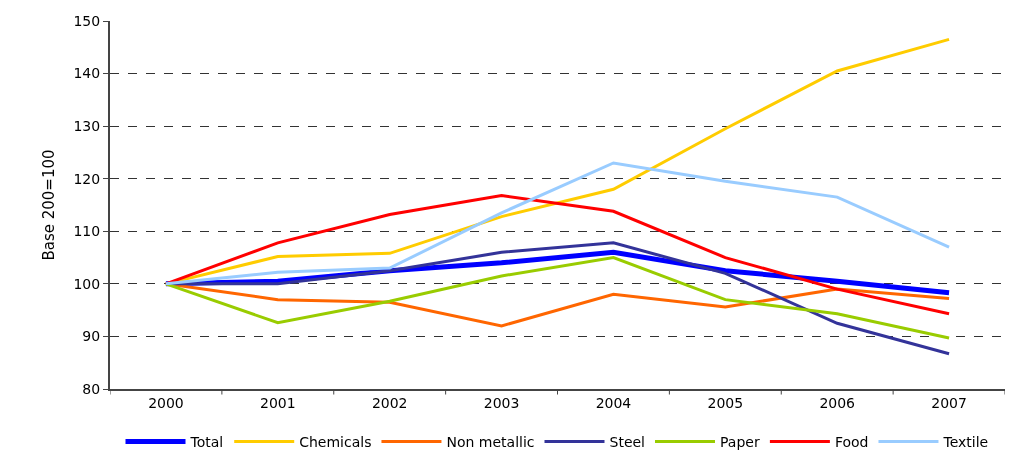 This screenshot has height=464, width=1010. Describe the element at coordinates (740, 441) in the screenshot. I see `legend-label: Paper` at that location.